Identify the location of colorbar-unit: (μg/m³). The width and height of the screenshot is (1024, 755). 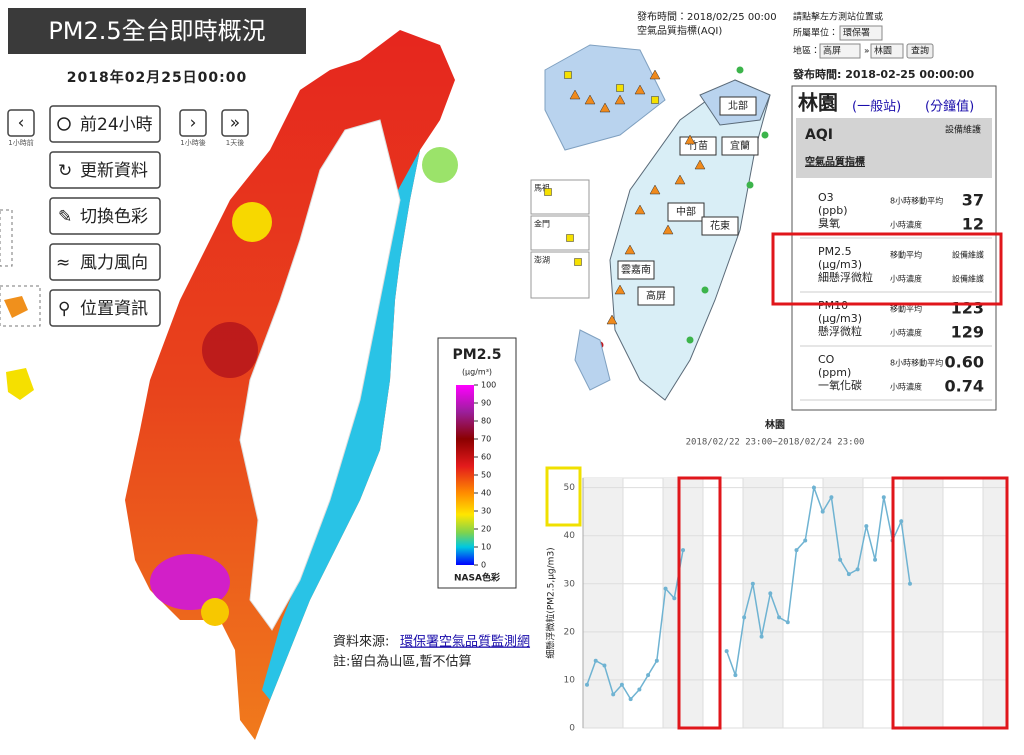
(477, 372).